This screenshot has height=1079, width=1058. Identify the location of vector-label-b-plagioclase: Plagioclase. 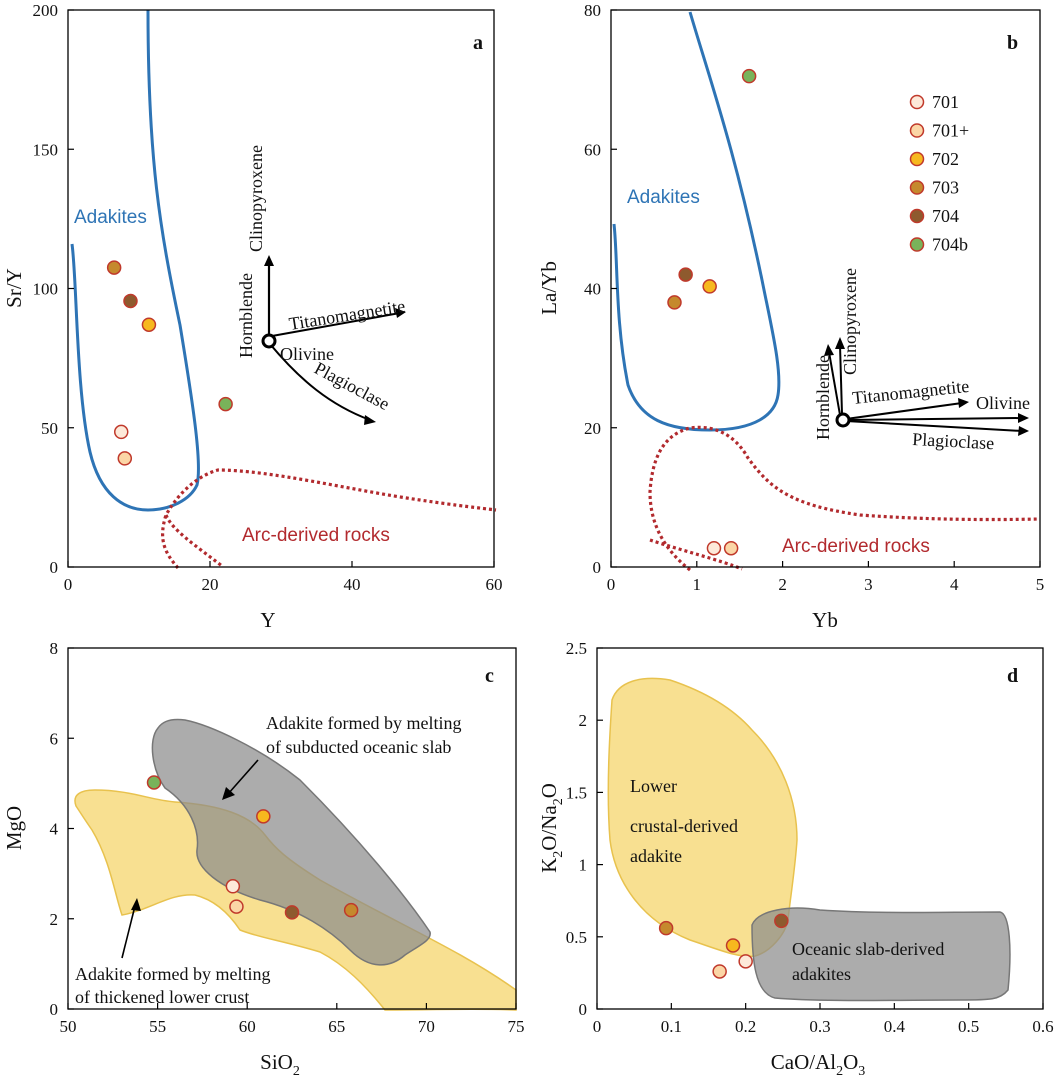
(953, 441).